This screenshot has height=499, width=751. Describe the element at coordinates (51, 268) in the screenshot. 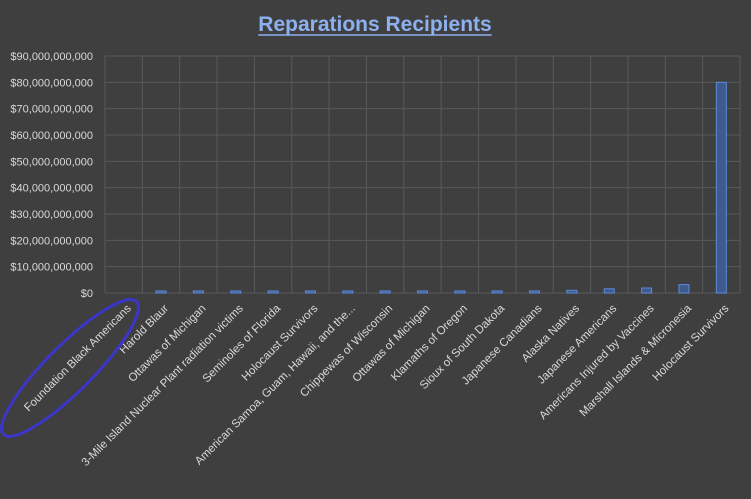

I see `y-tick-label: $10,000,000,000` at that location.